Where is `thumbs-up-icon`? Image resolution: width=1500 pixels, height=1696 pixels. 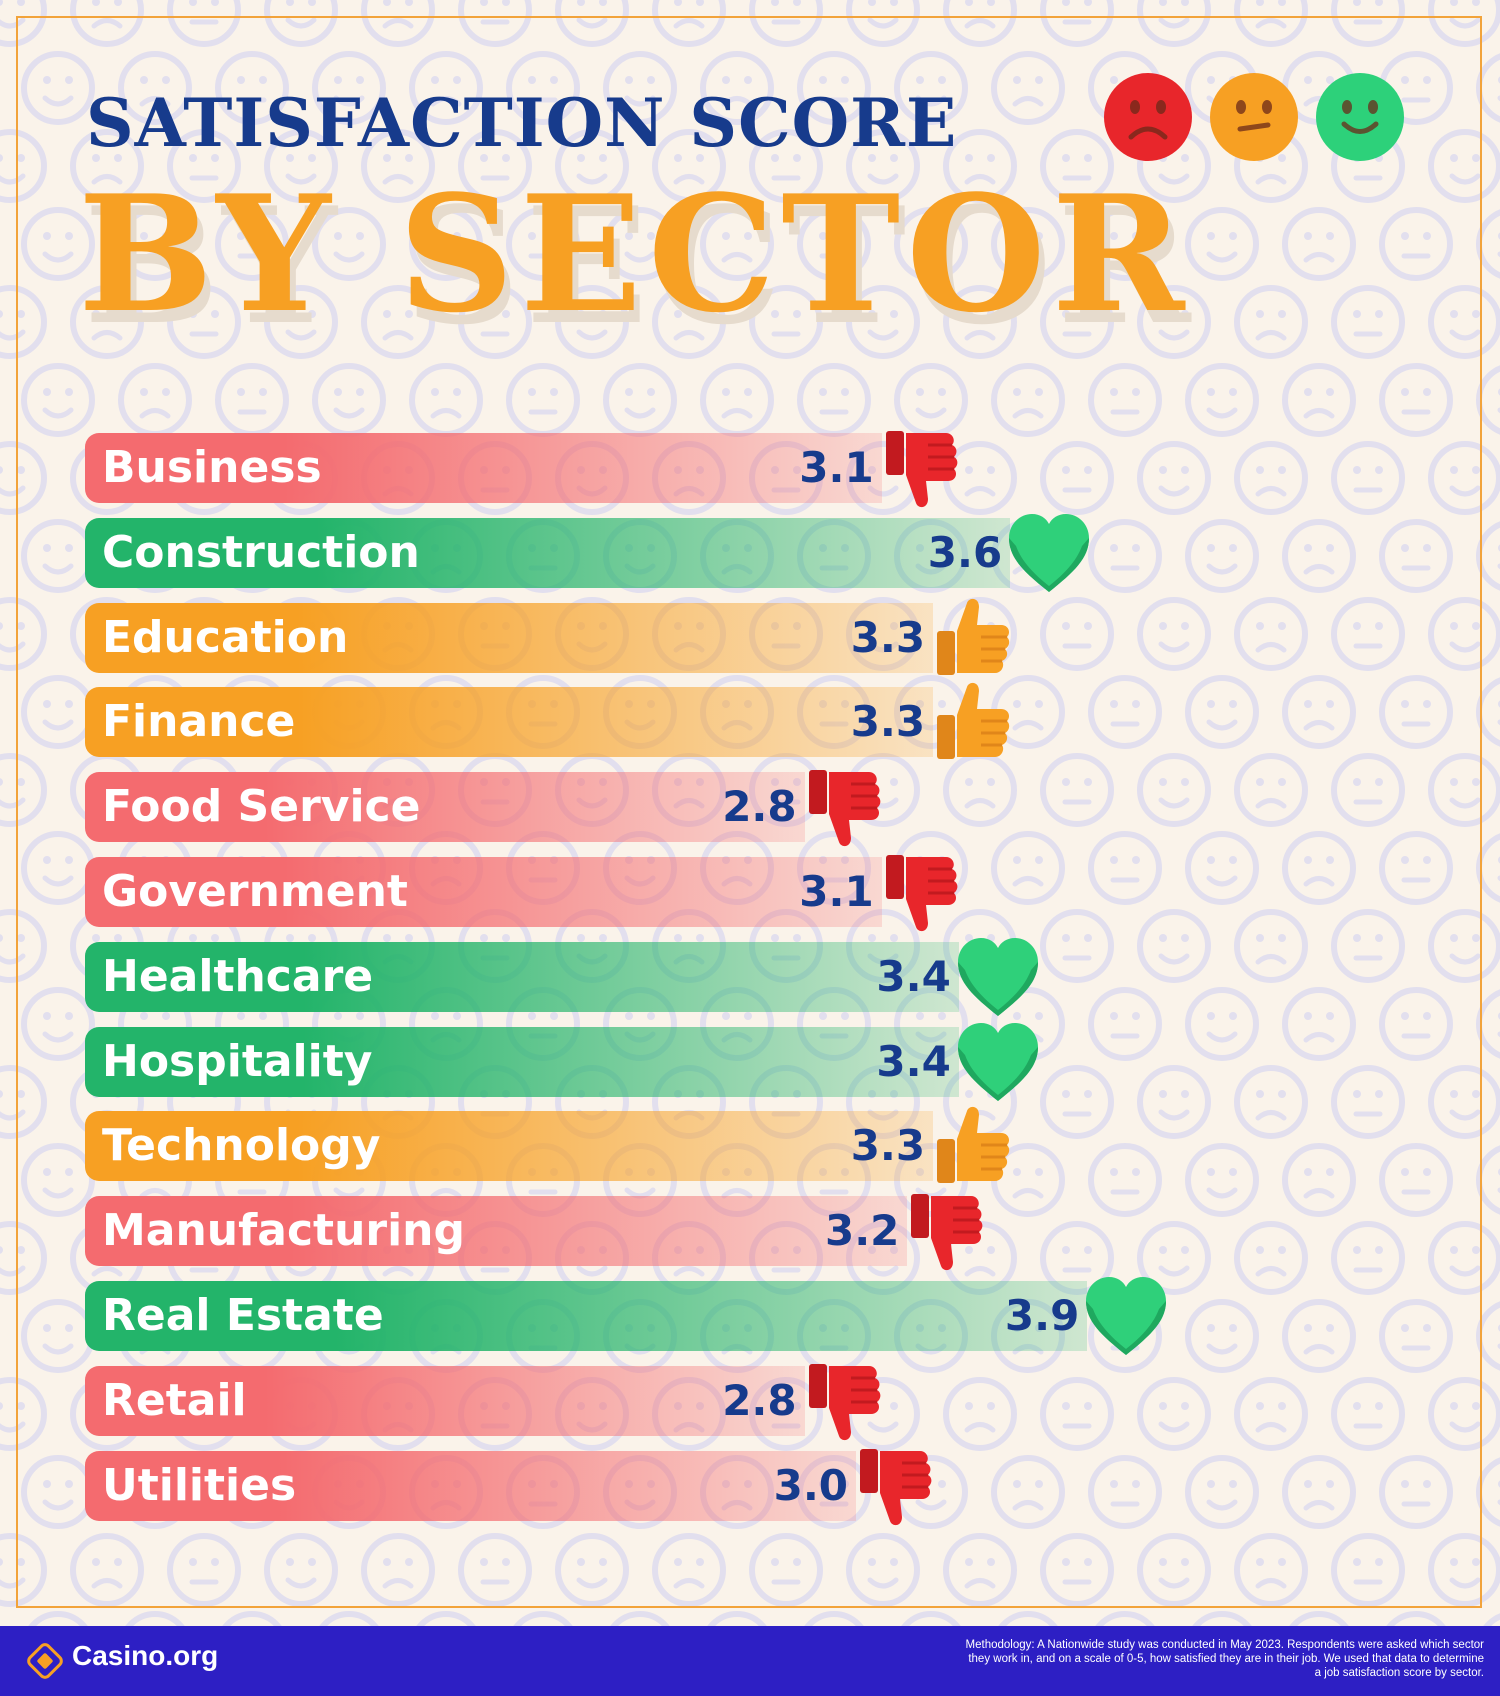 thumbs-up-icon is located at coordinates (973, 636).